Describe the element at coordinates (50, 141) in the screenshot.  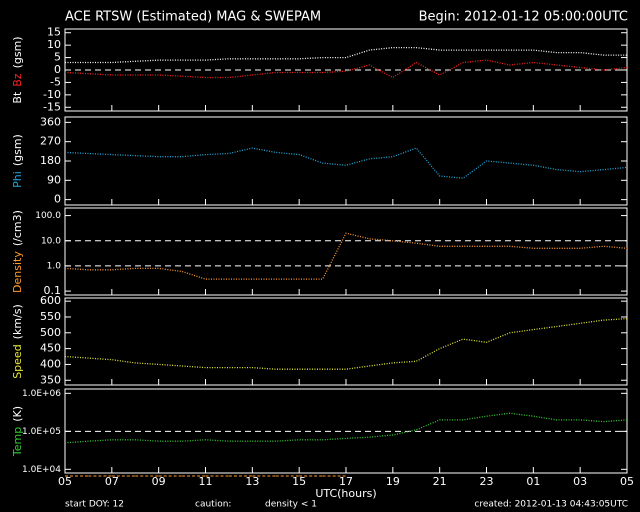
I see `y-tick-label: 270` at that location.